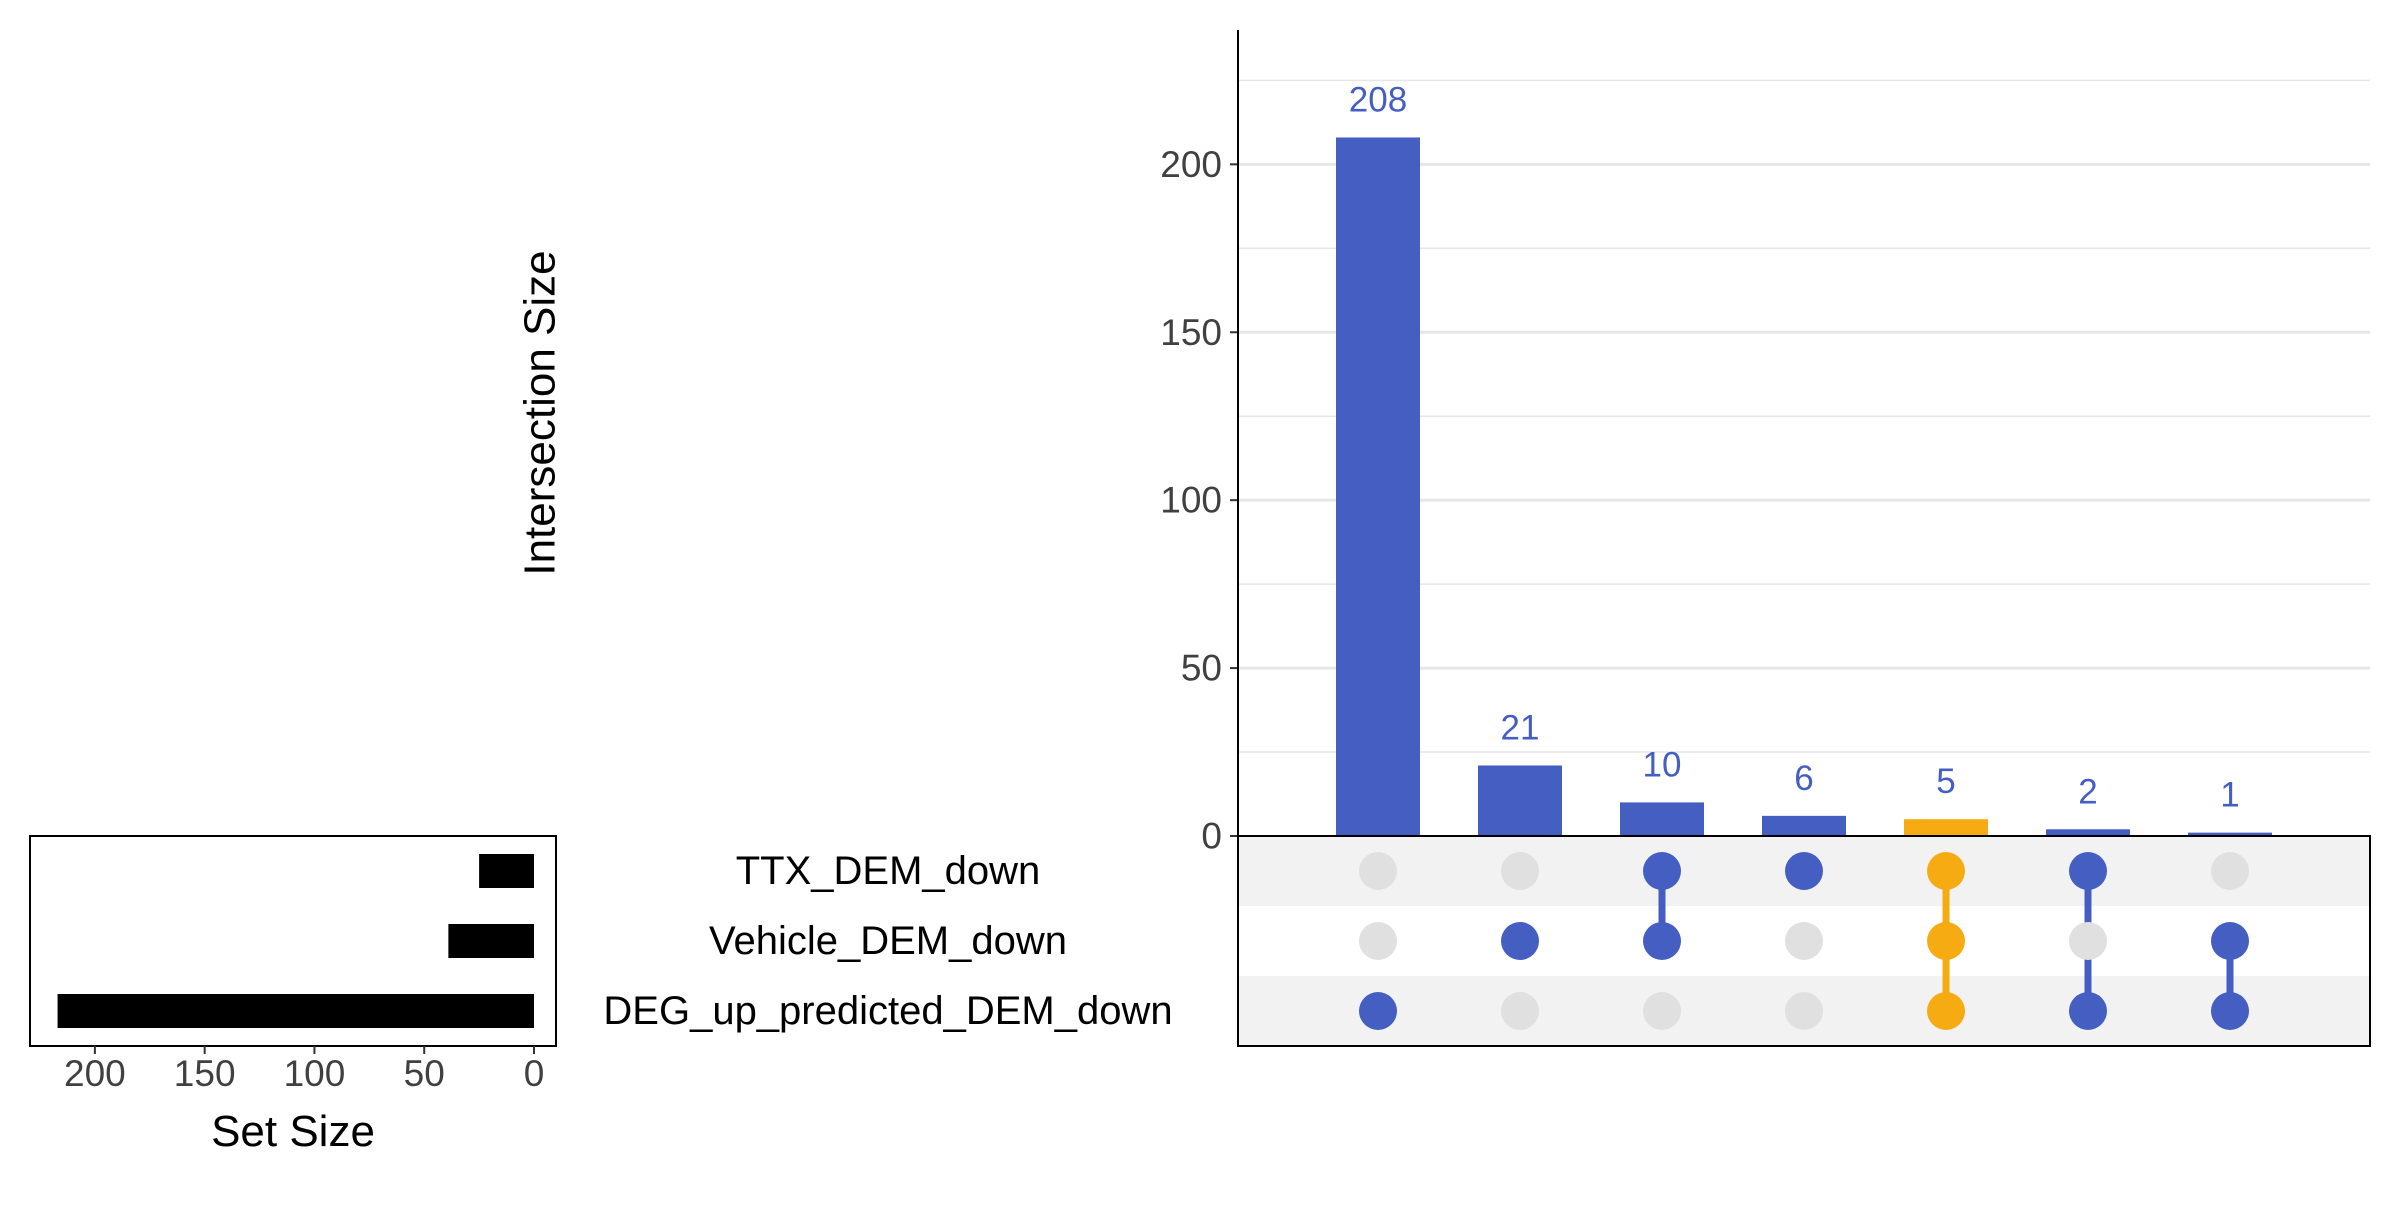 The image size is (2400, 1205). I want to click on intersection-bar-value: 208, so click(1378, 99).